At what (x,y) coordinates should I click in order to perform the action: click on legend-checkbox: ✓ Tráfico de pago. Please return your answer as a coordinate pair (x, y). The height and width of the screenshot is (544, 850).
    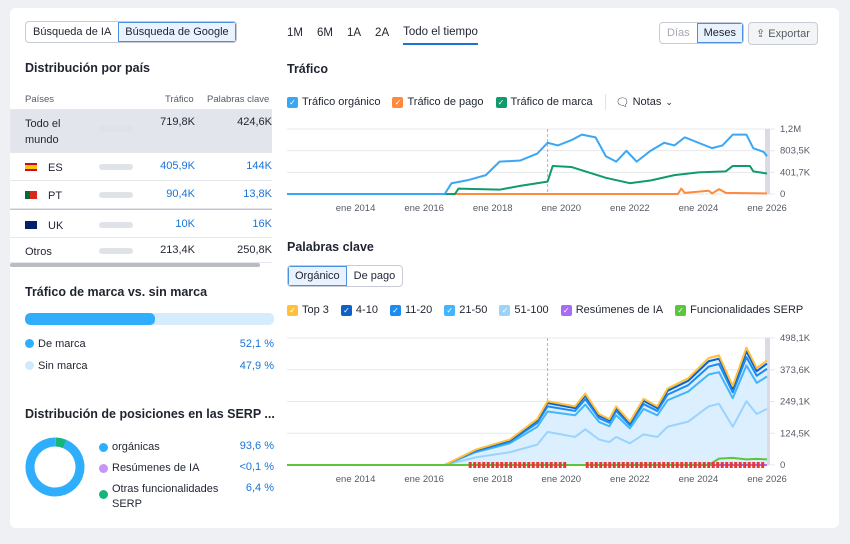
    Looking at the image, I should click on (438, 102).